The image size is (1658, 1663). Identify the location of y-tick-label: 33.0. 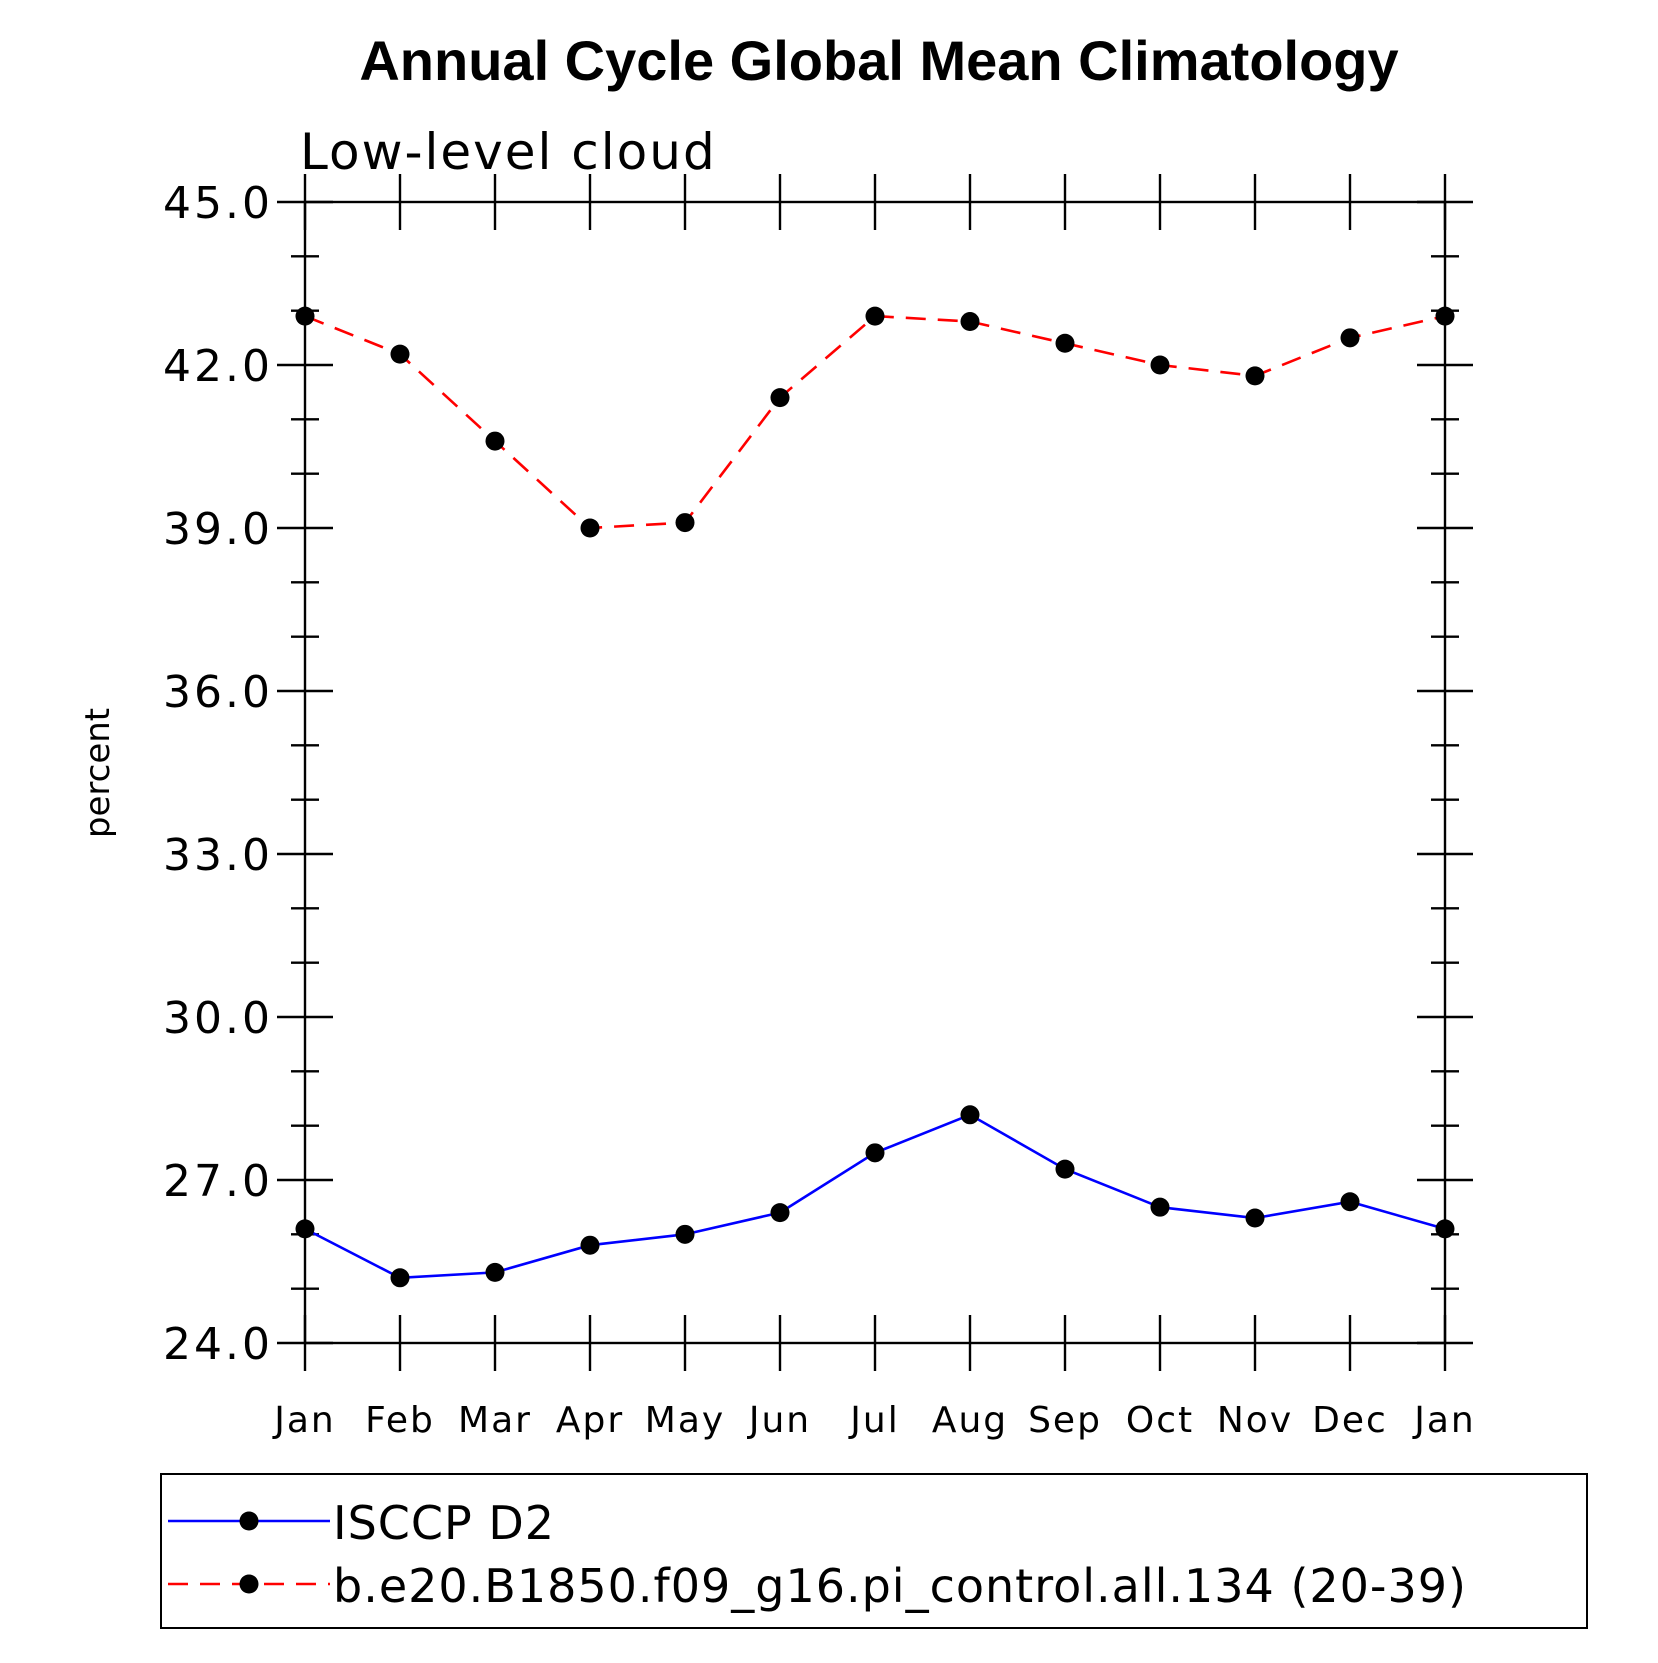
(218, 855).